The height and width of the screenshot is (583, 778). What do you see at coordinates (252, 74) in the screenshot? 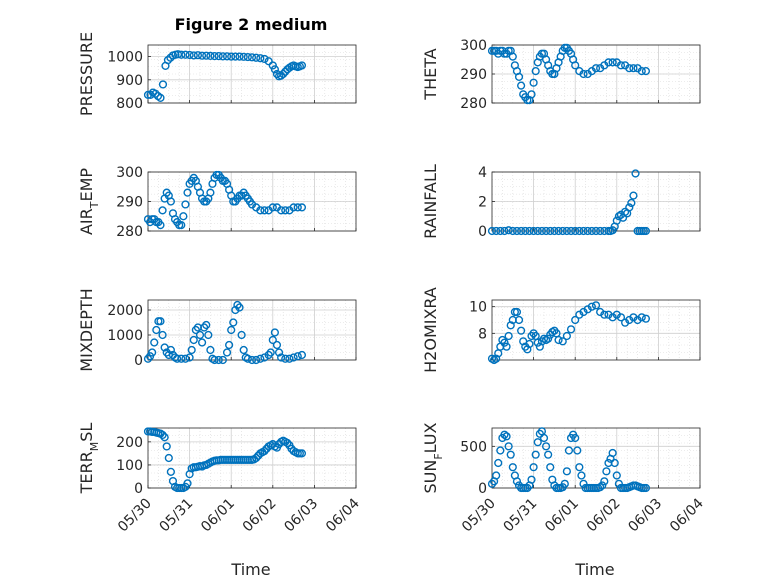
I see `pressure-axes-box` at bounding box center [252, 74].